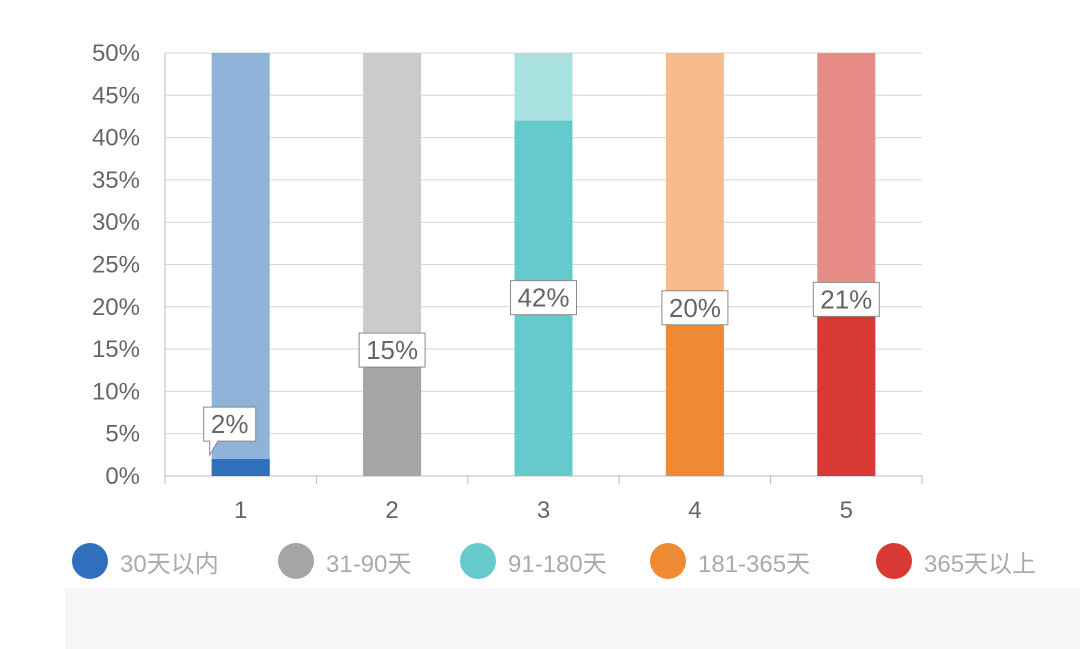  I want to click on data-label: 42%, so click(543, 298).